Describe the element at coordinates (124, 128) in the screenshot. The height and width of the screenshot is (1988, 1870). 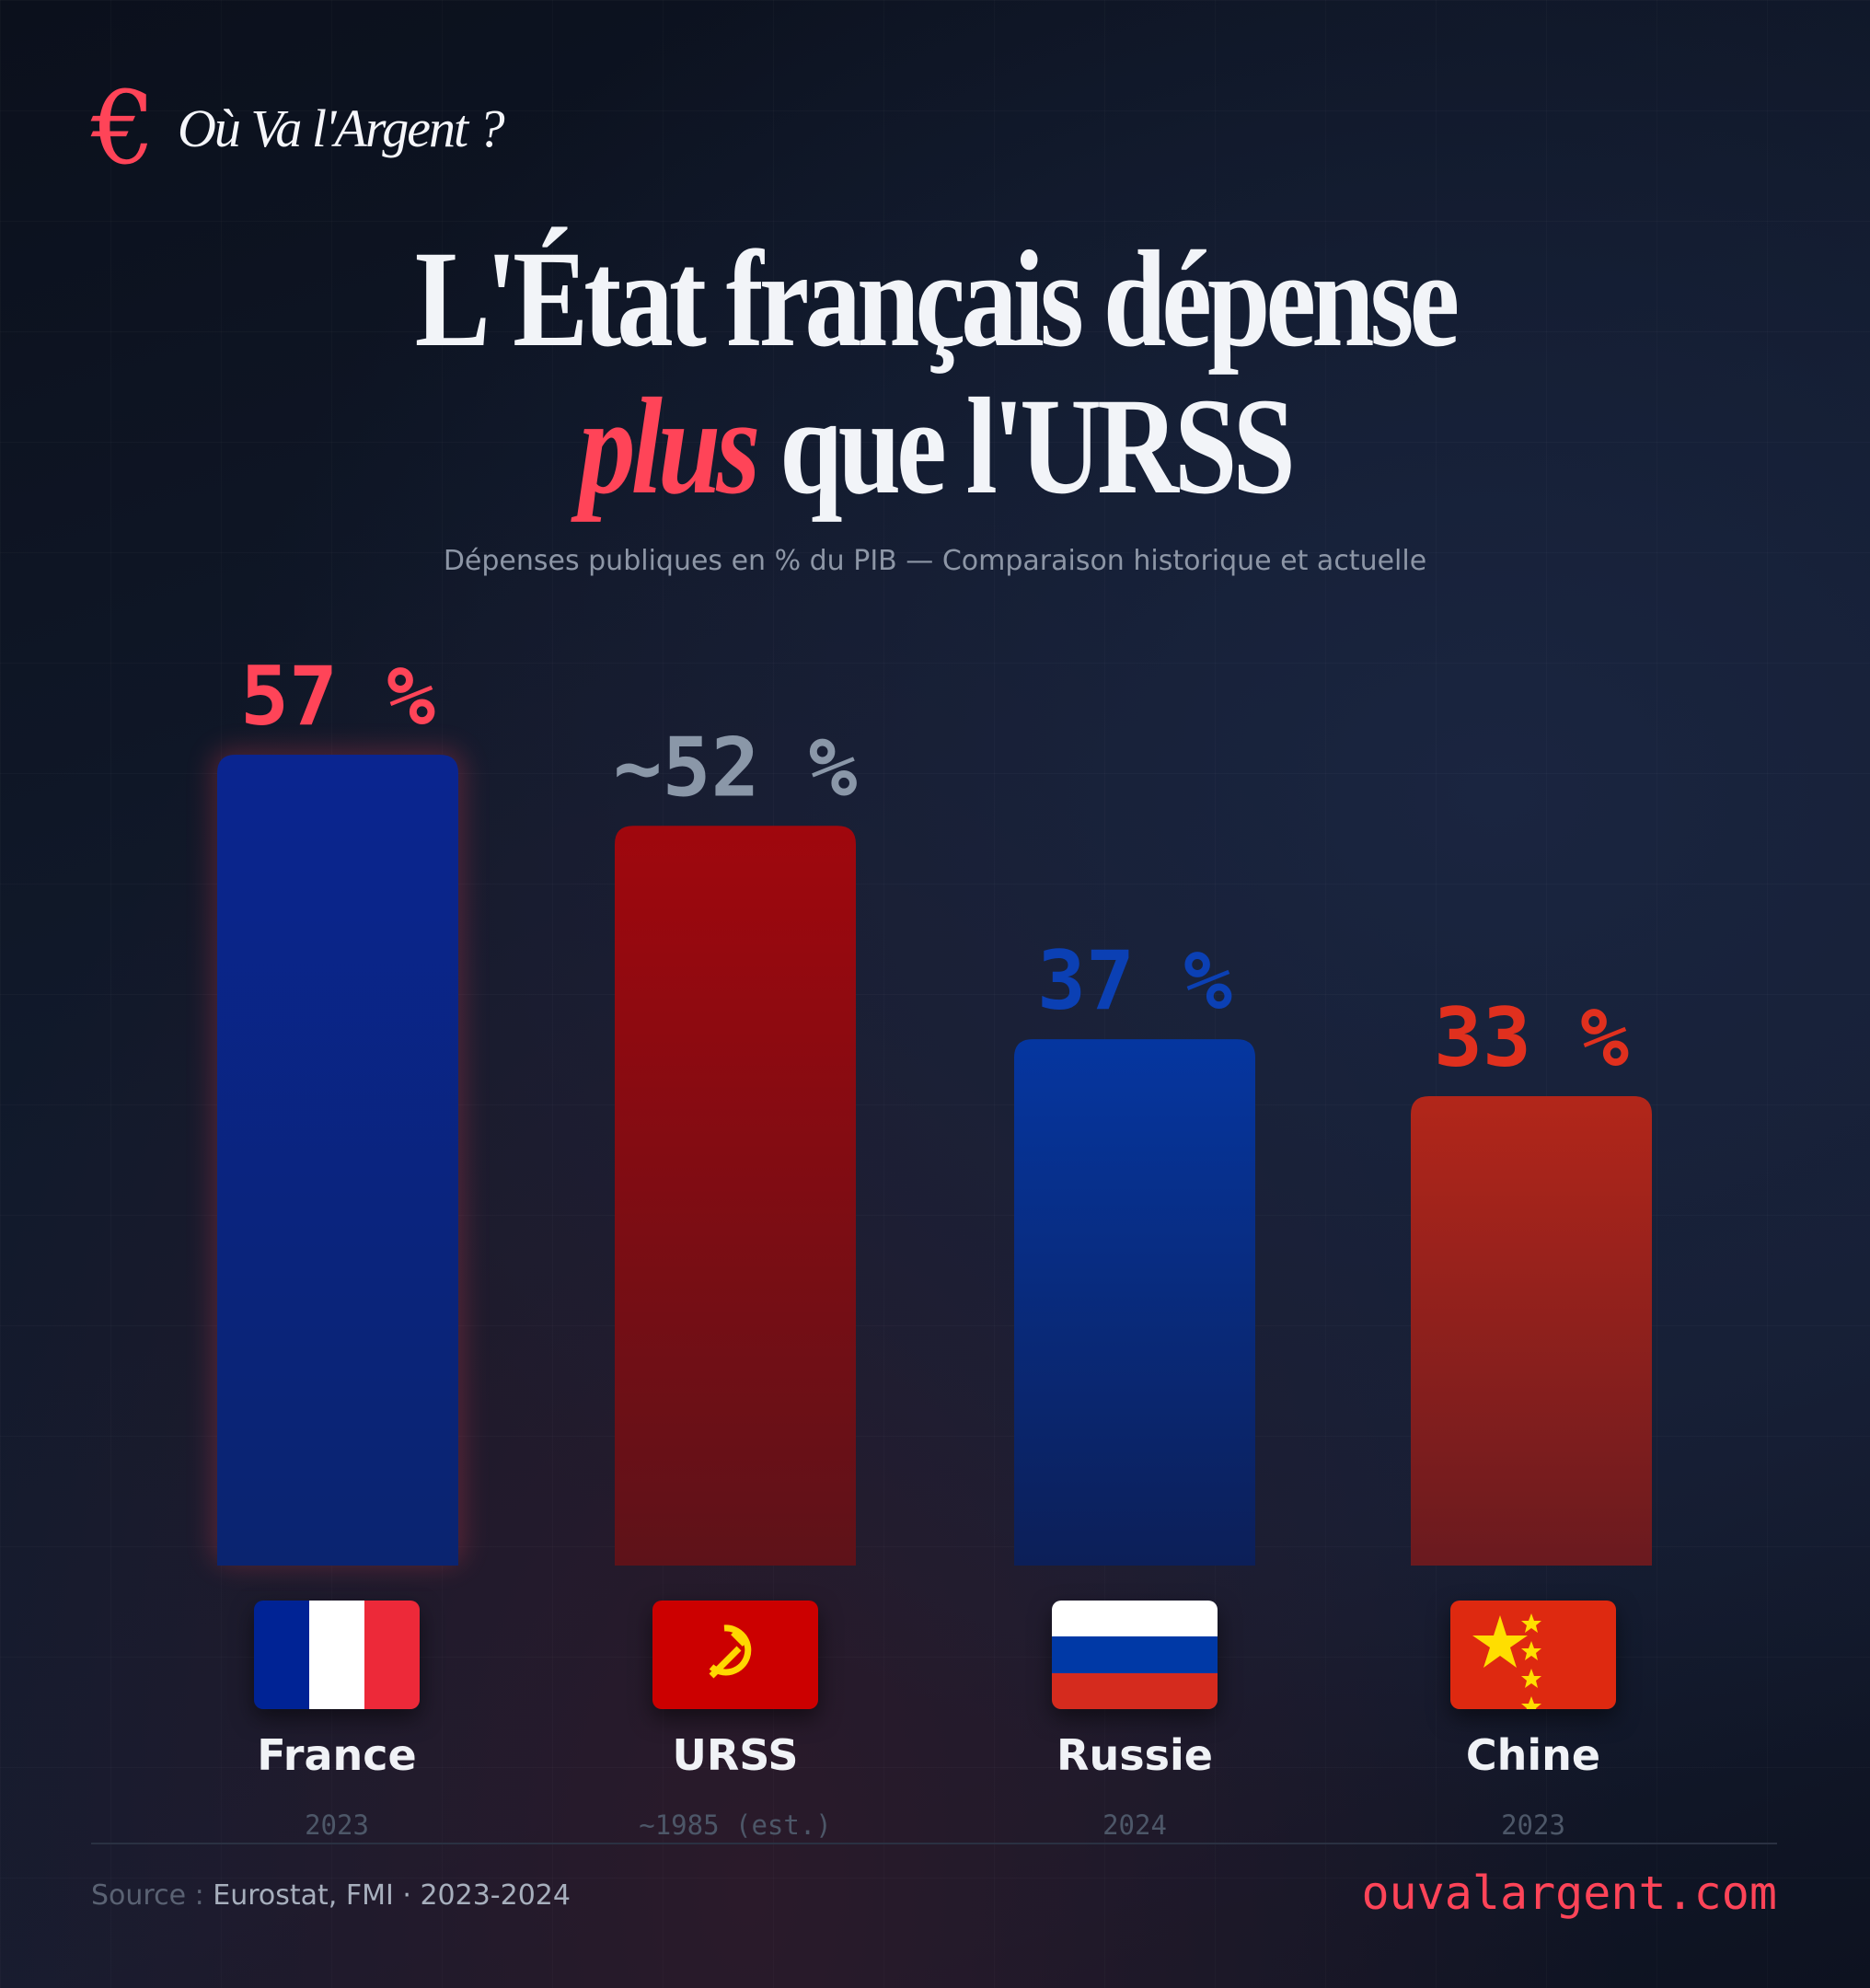
I see `euro-icon: €` at that location.